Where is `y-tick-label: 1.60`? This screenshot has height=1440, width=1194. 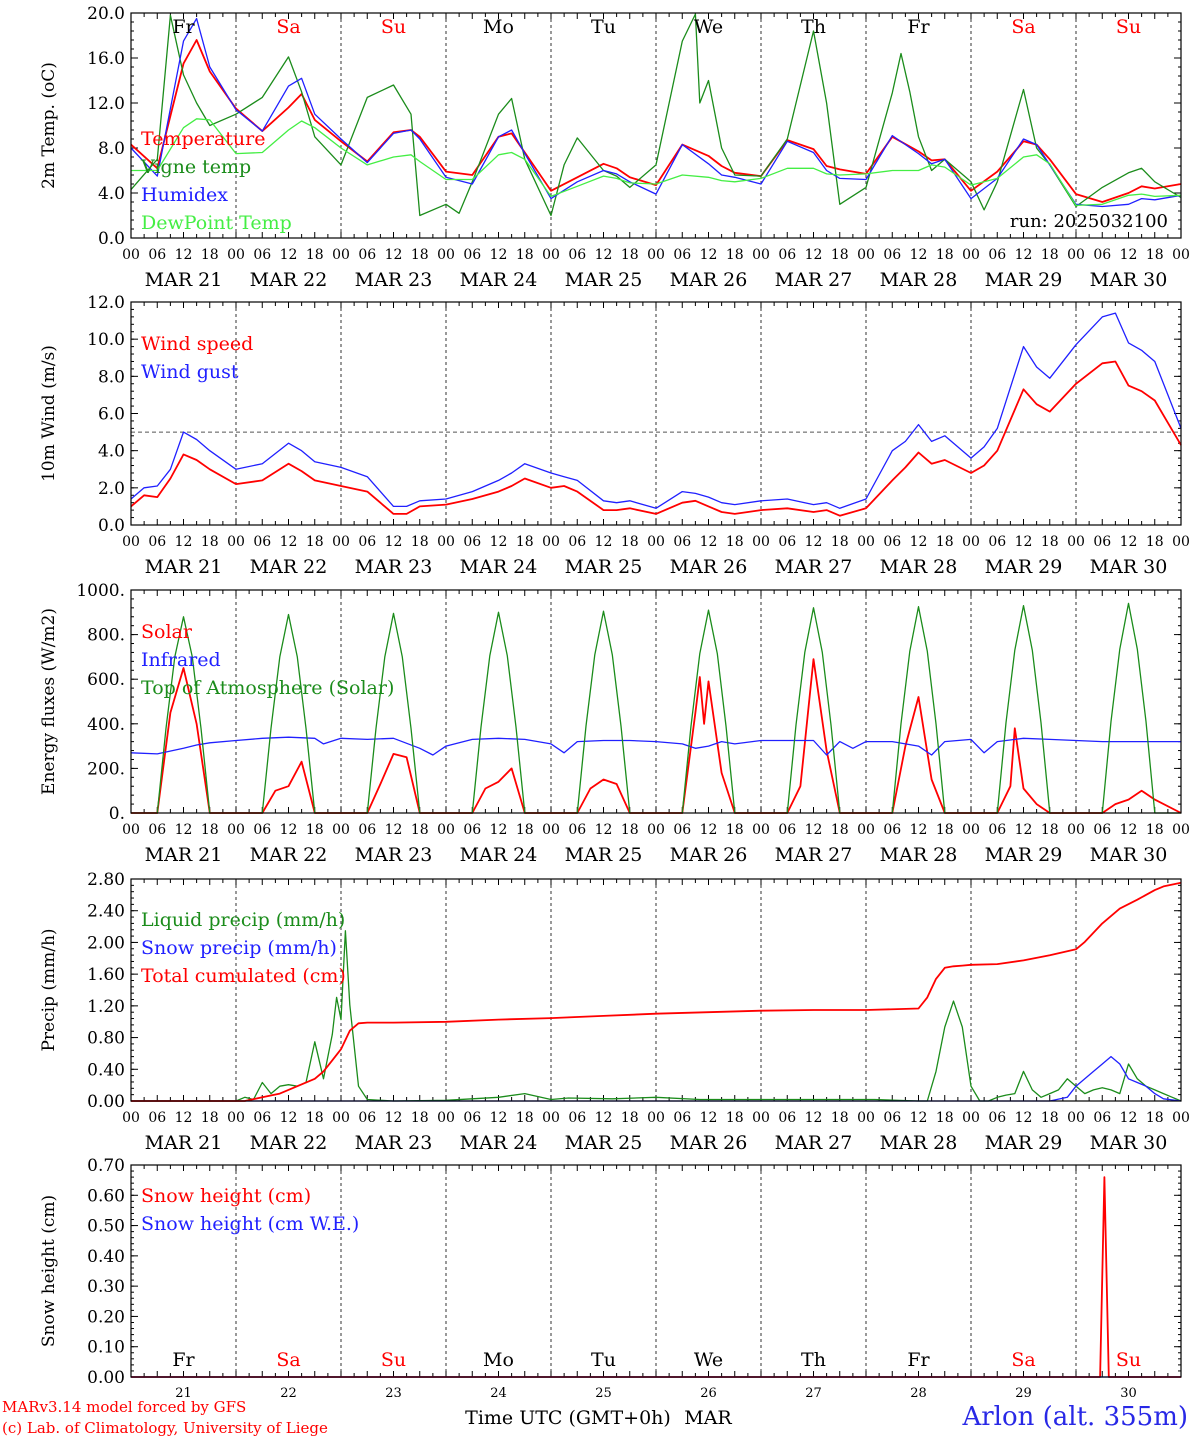 y-tick-label: 1.60 is located at coordinates (106, 975).